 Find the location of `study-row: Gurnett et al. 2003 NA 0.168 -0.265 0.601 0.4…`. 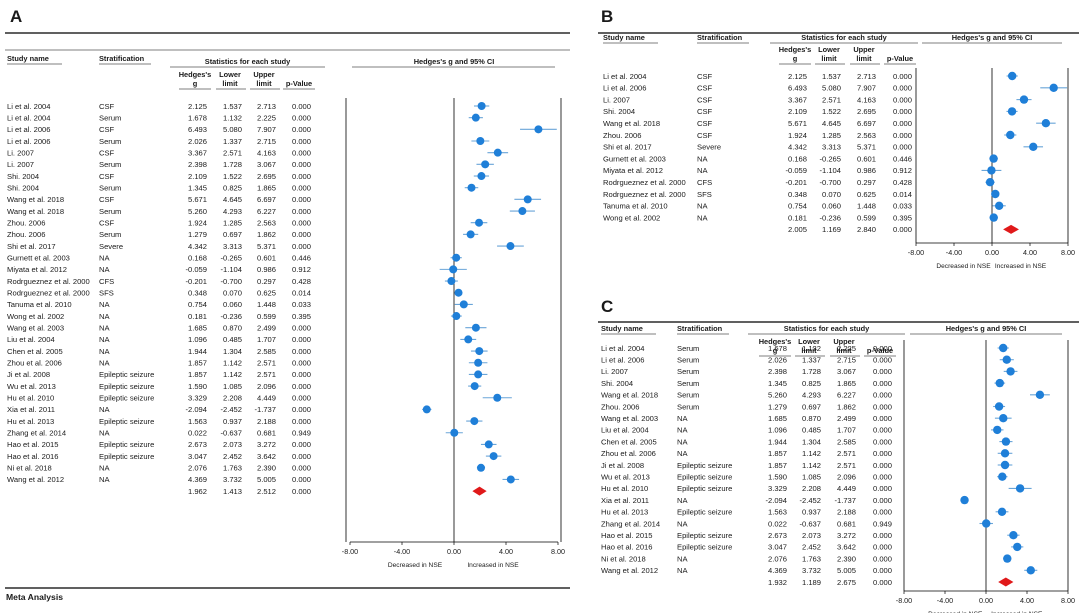

study-row: Gurnett et al. 2003 NA 0.168 -0.265 0.601 0.4… is located at coordinates (800, 158).